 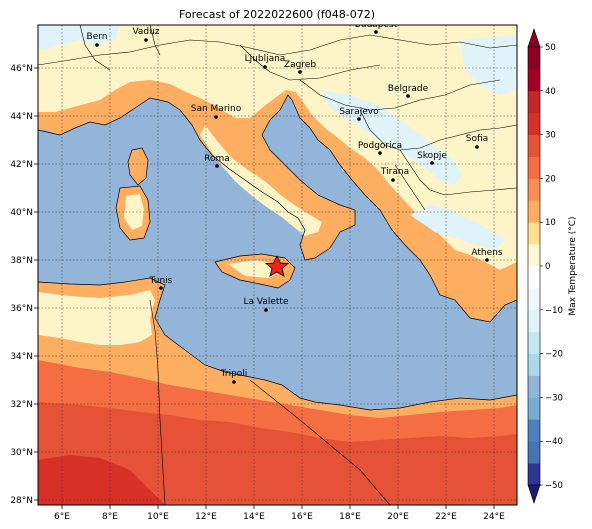 I want to click on land-cold-east, so click(x=488, y=65).